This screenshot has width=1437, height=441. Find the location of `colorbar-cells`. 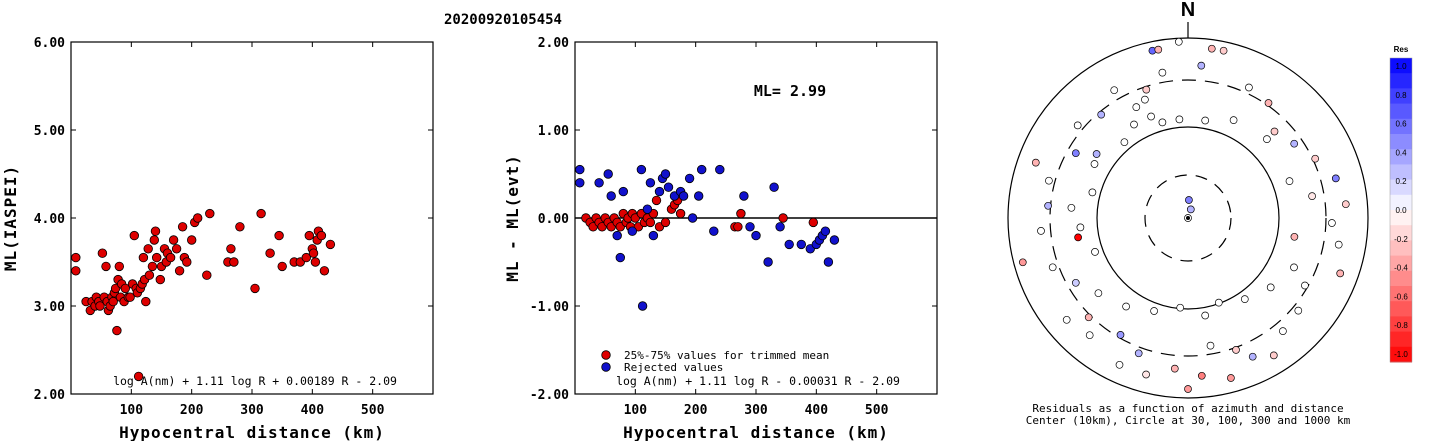

colorbar-cells is located at coordinates (1401, 210).